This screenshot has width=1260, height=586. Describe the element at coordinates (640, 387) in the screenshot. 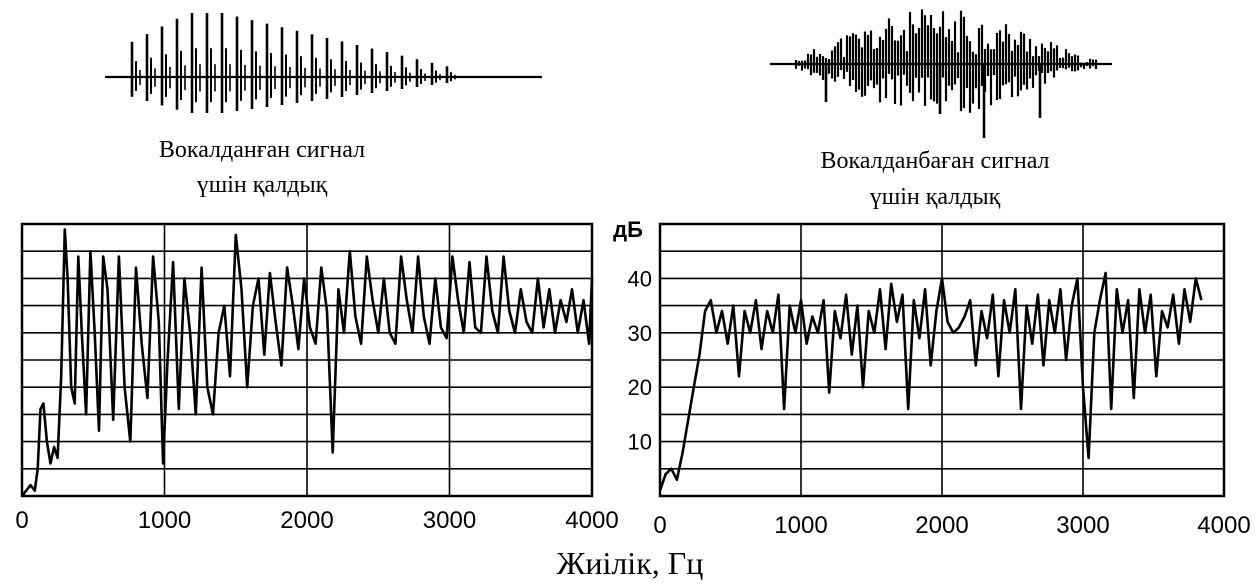

I see `y-tick-label: 20` at that location.